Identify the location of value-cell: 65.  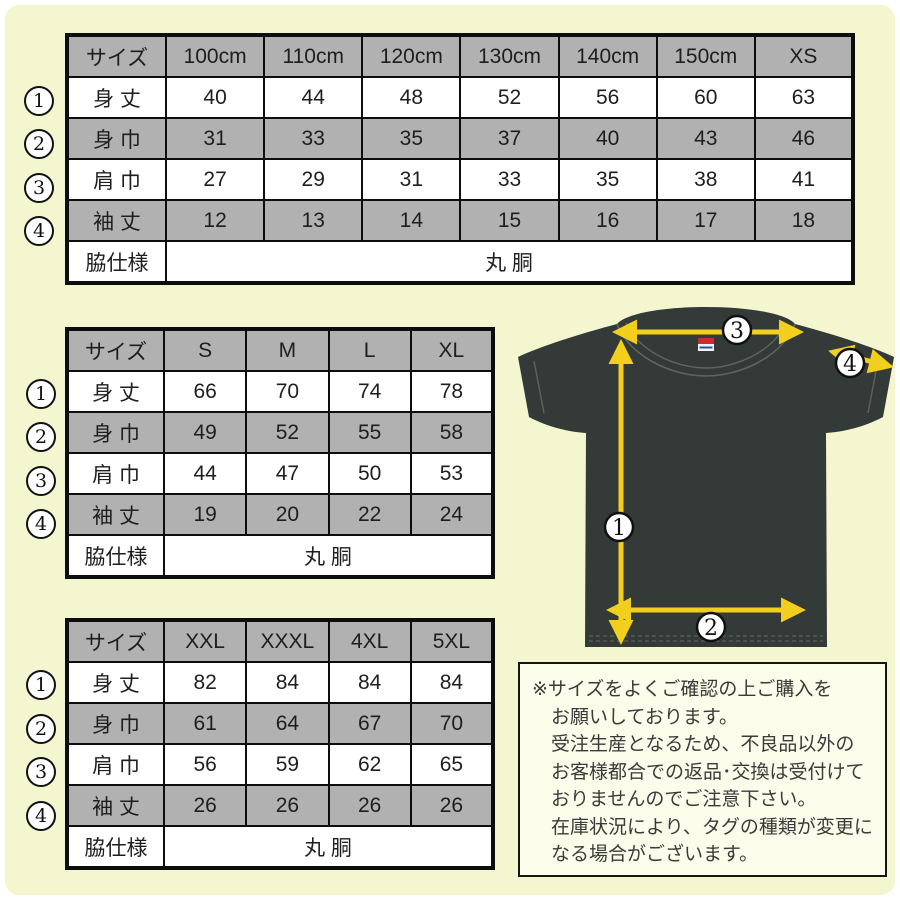
(452, 764).